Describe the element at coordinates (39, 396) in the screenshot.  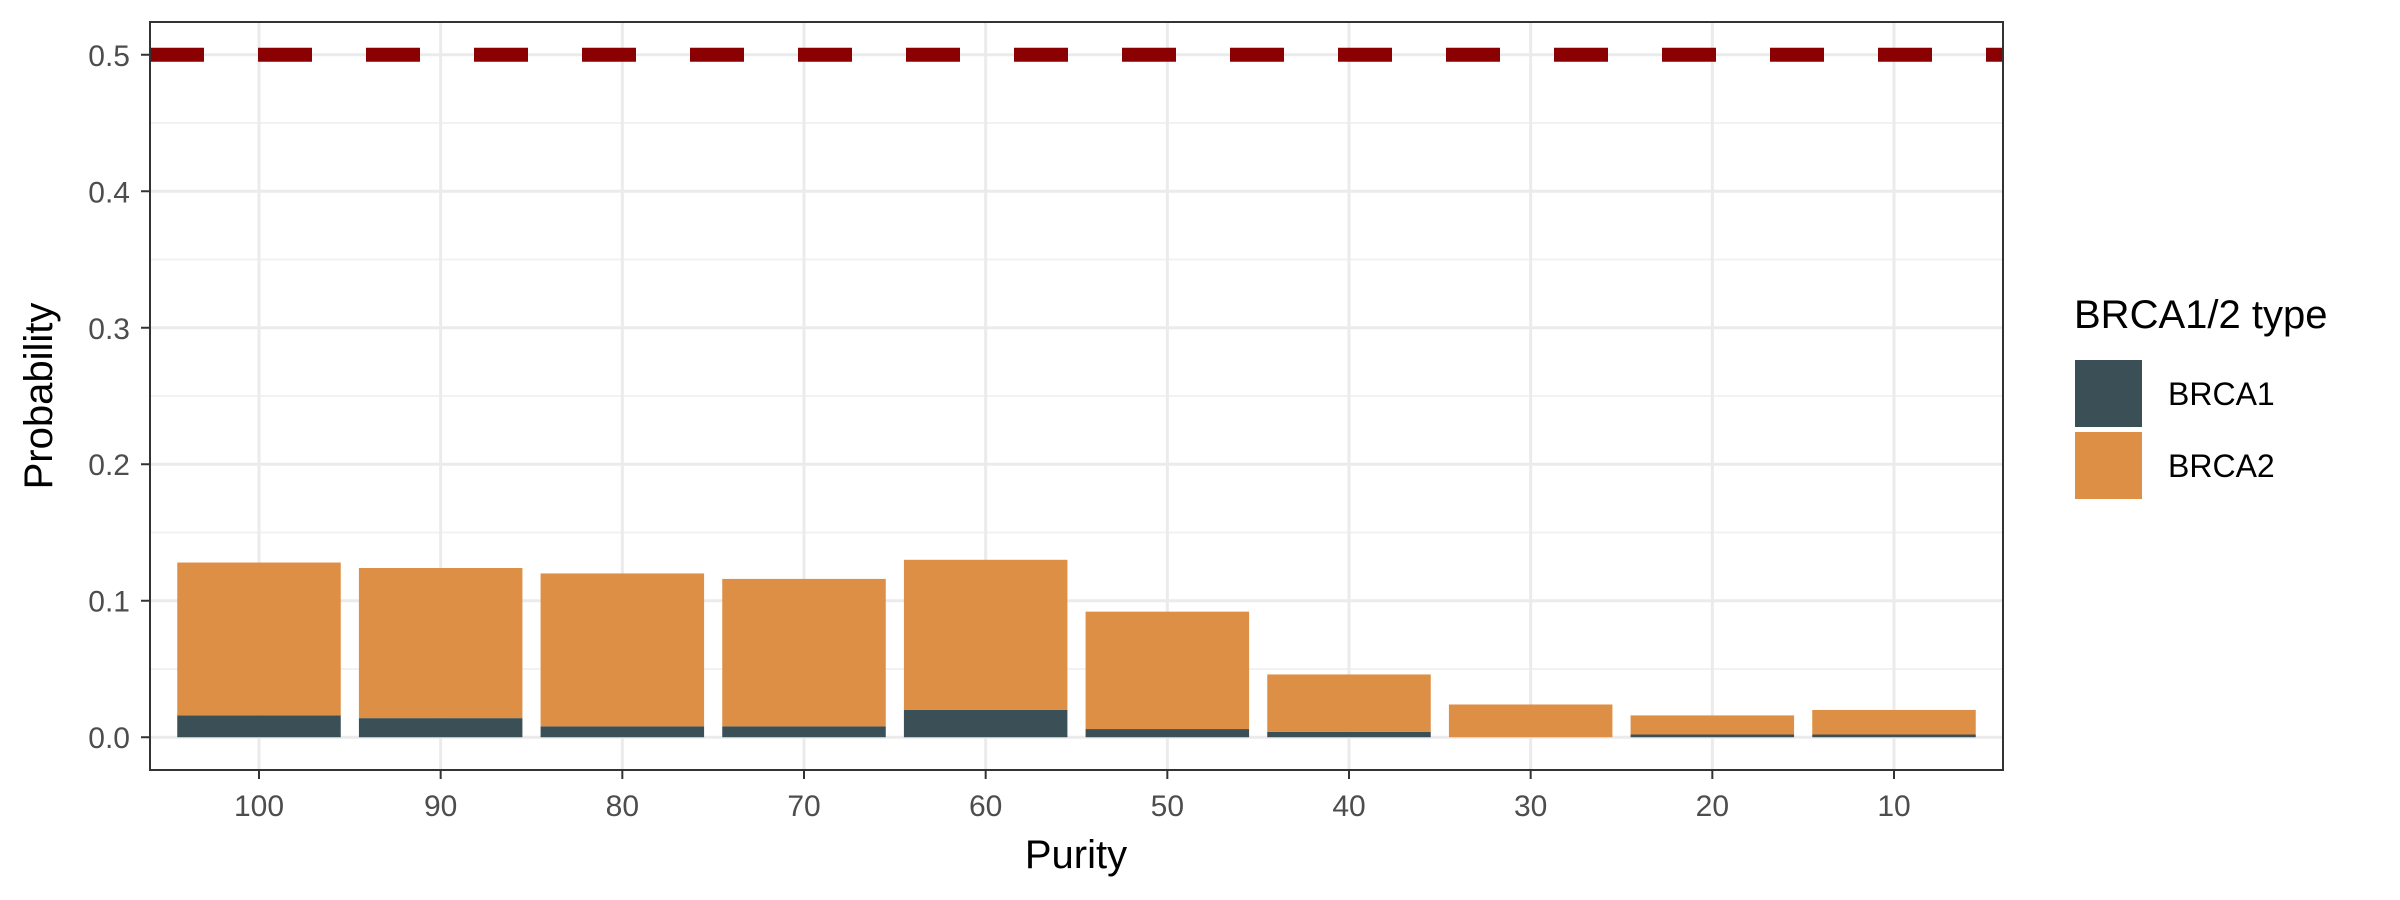
I see `y-axis-title: Probability` at that location.